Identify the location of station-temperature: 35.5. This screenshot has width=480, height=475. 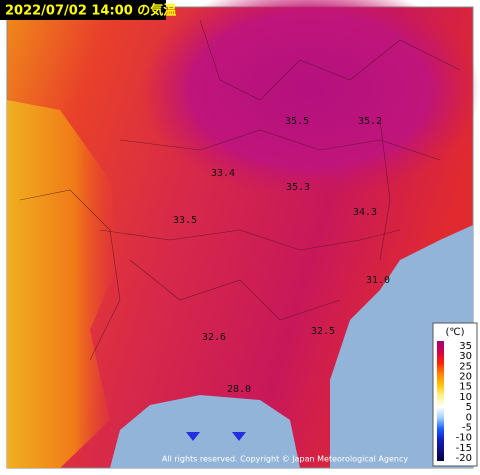
(297, 121).